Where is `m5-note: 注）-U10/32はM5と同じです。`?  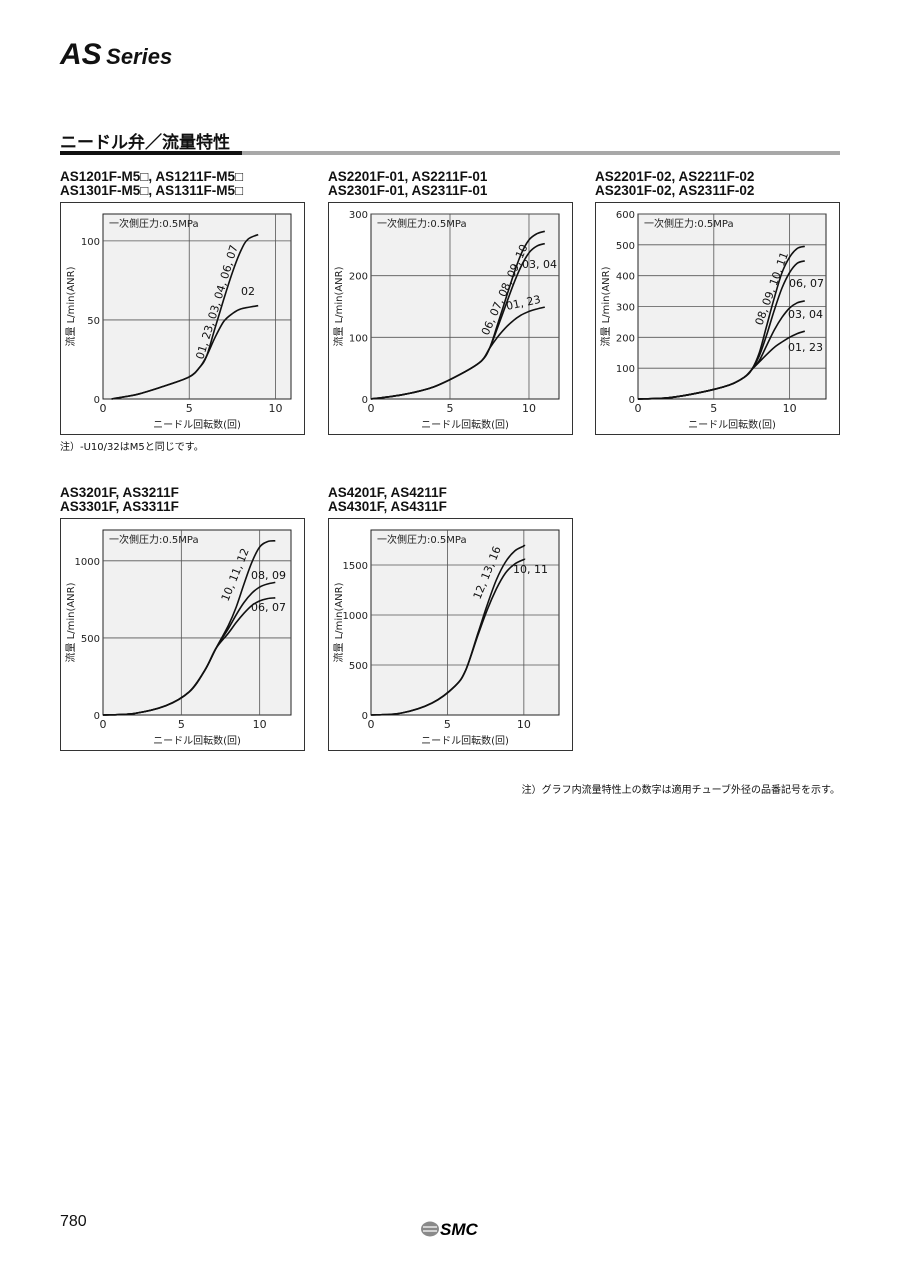
m5-note: 注）-U10/32はM5と同じです。 is located at coordinates (132, 447).